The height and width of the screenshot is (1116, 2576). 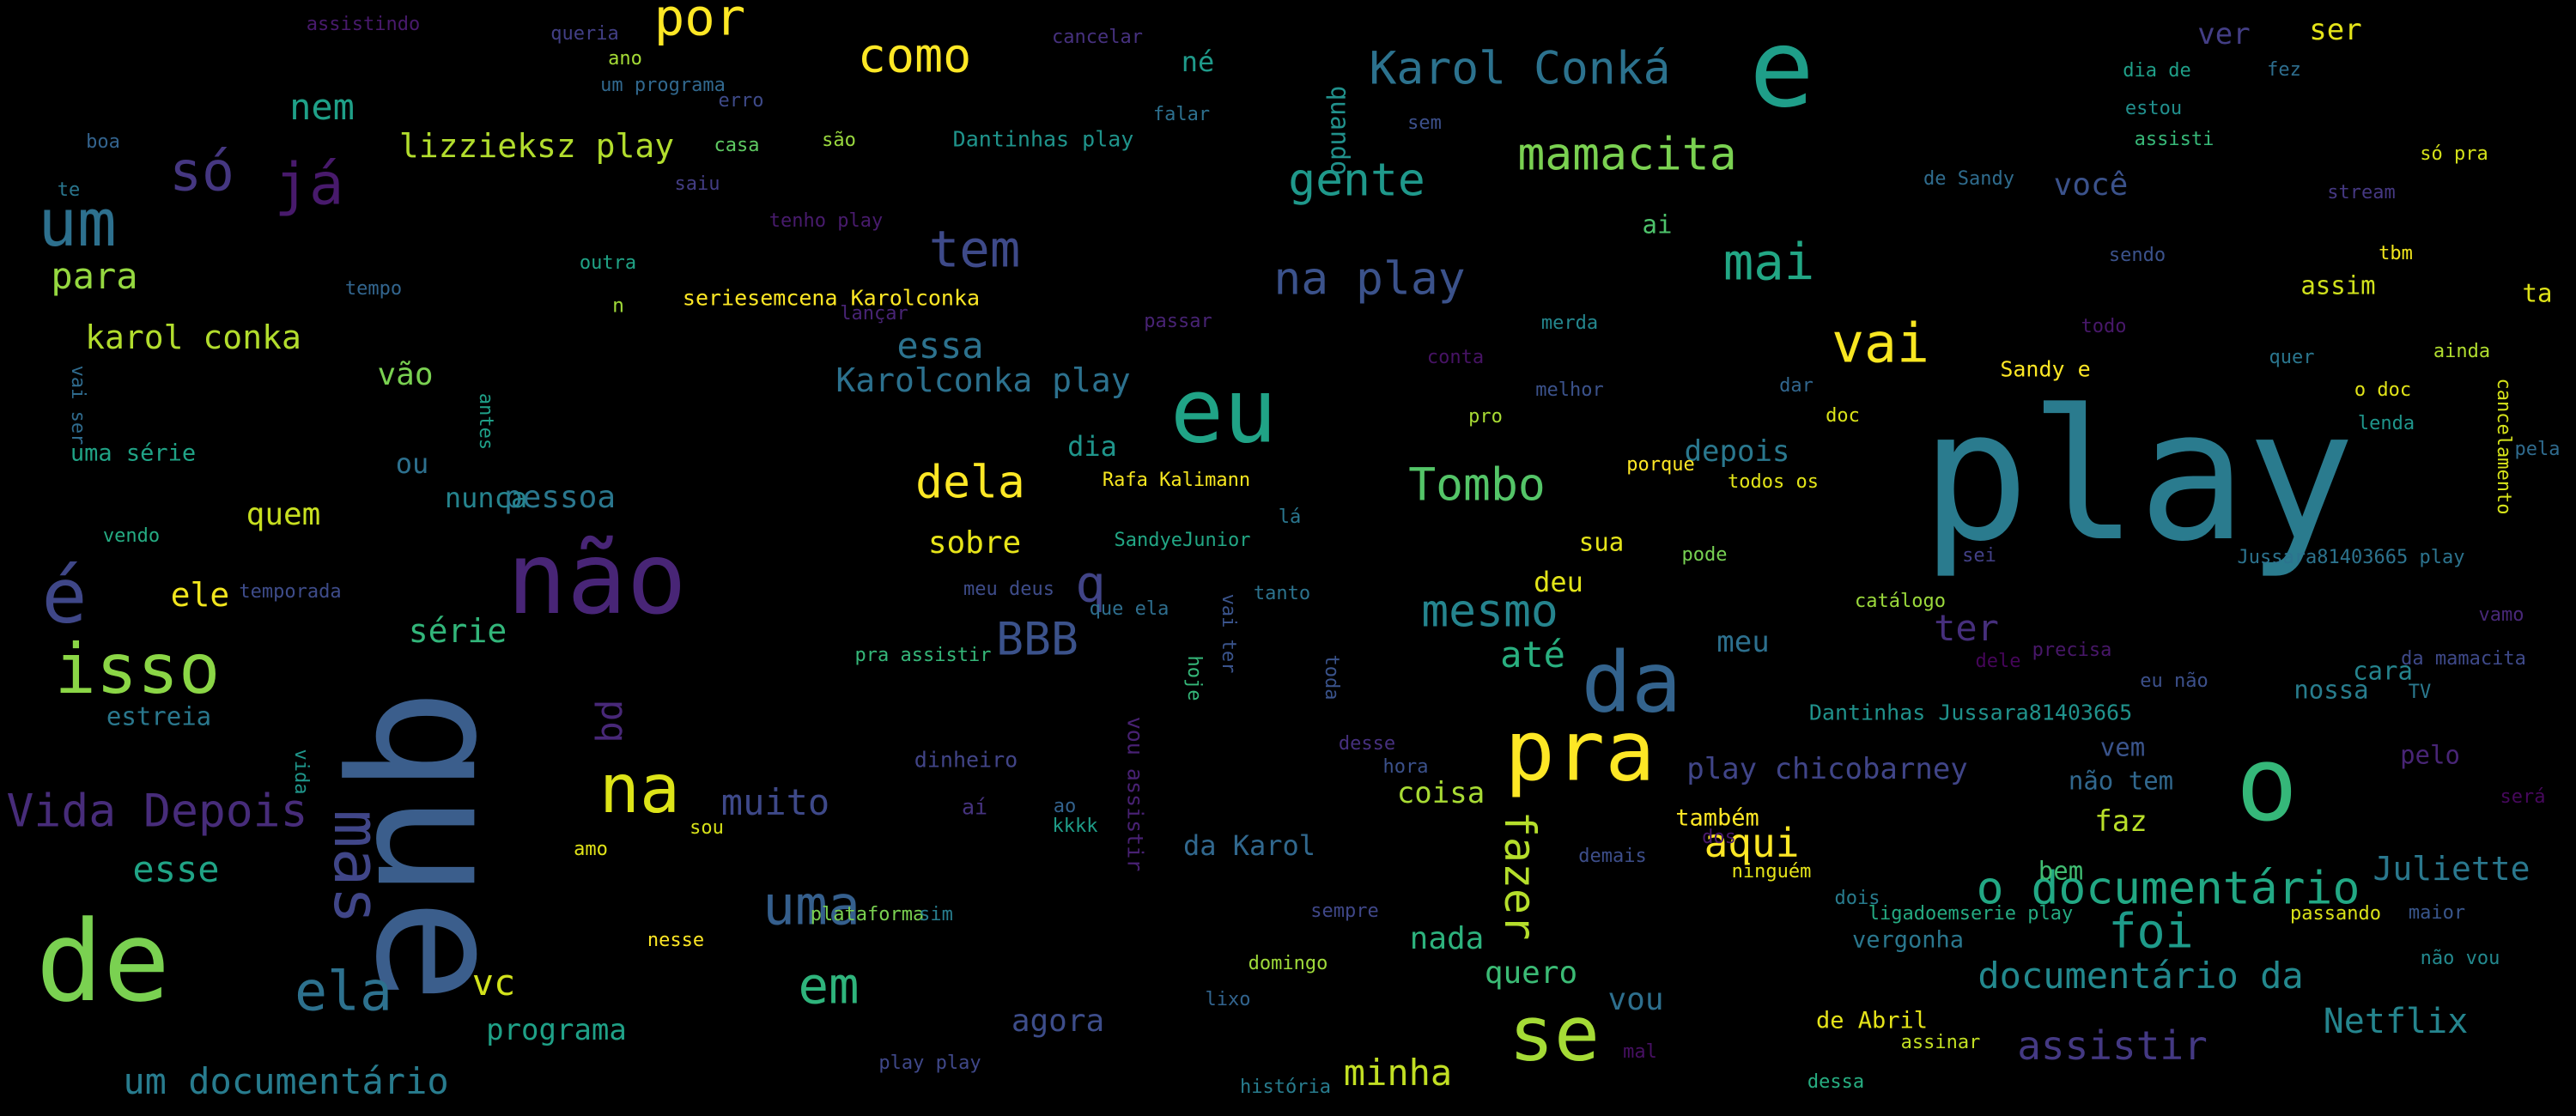 I want to click on word-passando: passando, so click(x=2335, y=914).